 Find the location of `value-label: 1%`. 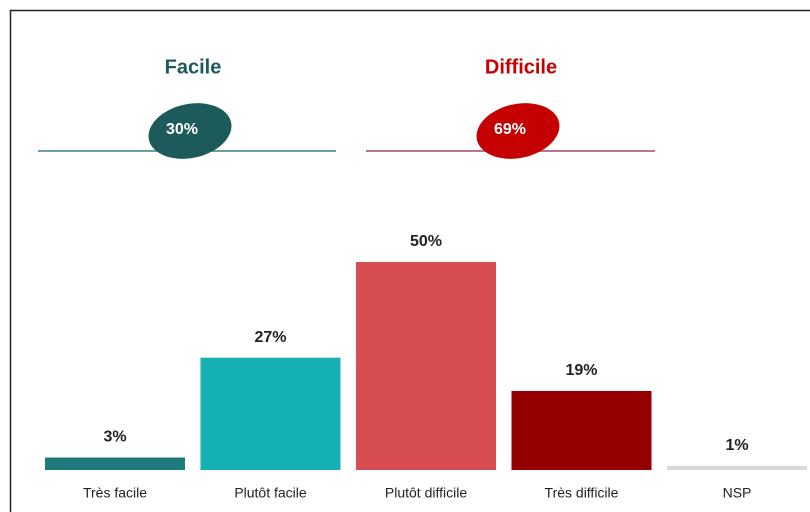

value-label: 1% is located at coordinates (736, 445).